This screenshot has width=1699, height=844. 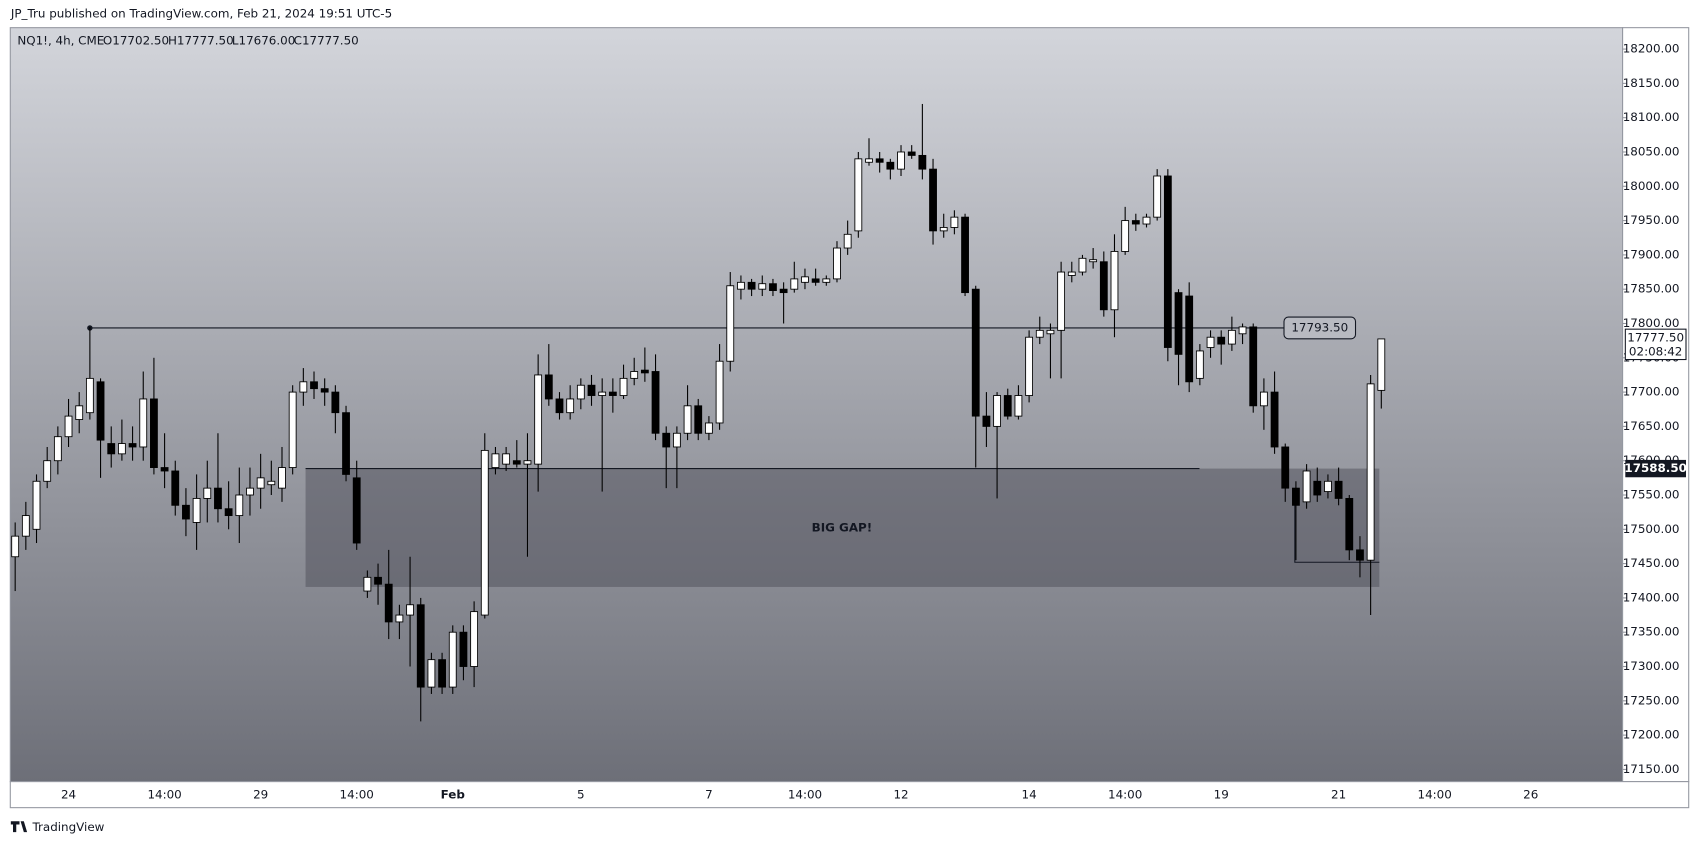 I want to click on brand-name: TradingView, so click(x=68, y=827).